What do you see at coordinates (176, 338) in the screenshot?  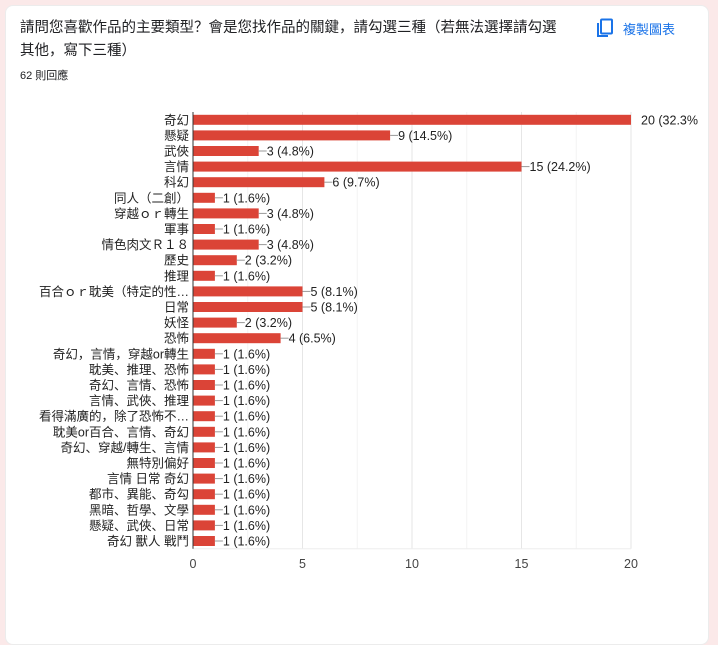 I see `category-label: 恐怖` at bounding box center [176, 338].